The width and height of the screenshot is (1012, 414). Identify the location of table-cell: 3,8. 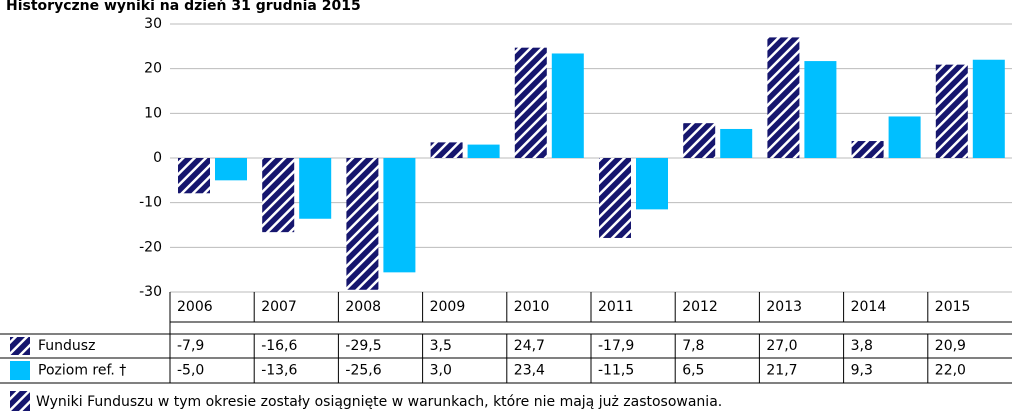
(862, 346).